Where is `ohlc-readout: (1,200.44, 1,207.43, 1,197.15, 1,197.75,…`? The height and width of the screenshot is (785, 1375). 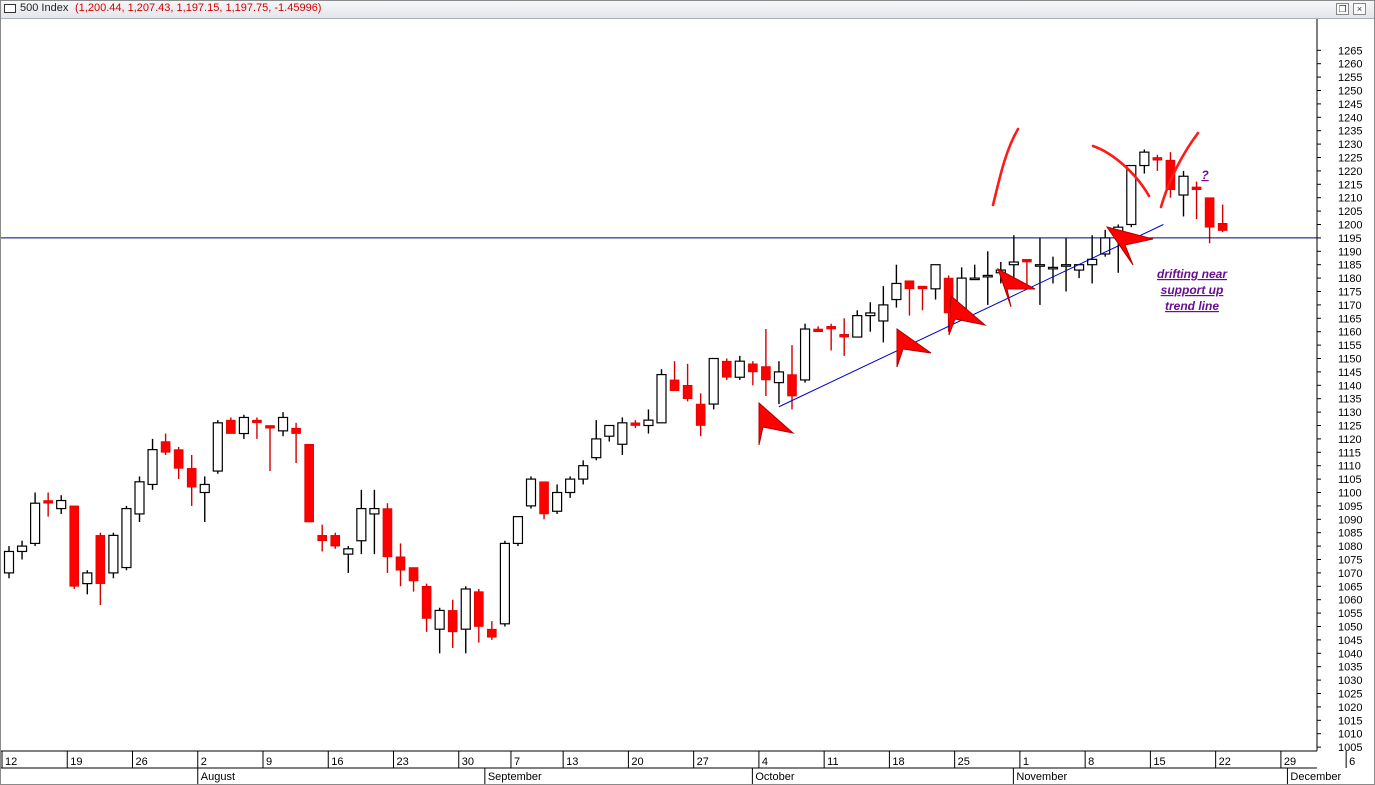
ohlc-readout: (1,200.44, 1,207.43, 1,197.15, 1,197.75,… is located at coordinates (198, 8).